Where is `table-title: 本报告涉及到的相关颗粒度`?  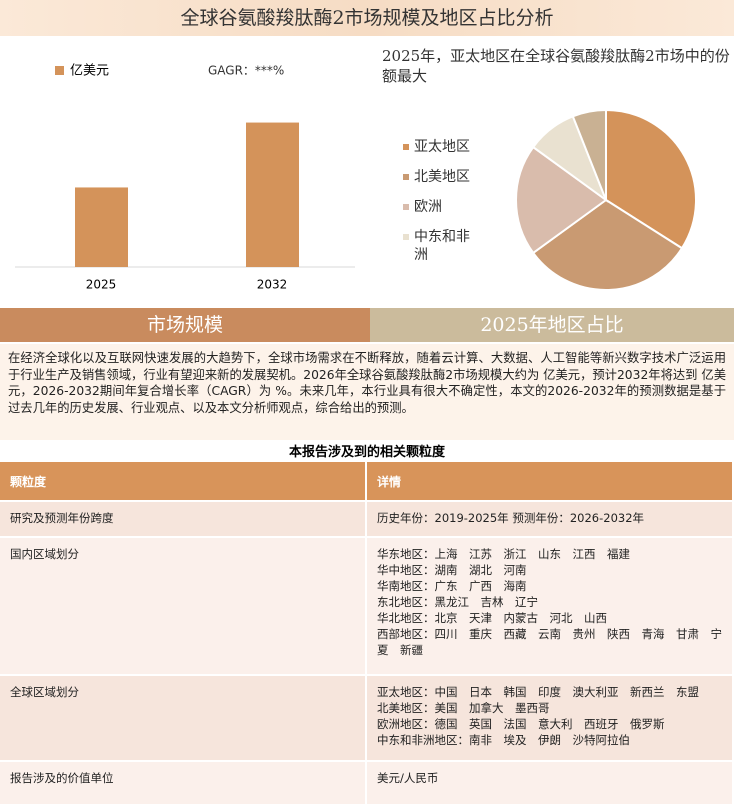
table-title: 本报告涉及到的相关颗粒度 is located at coordinates (366, 452).